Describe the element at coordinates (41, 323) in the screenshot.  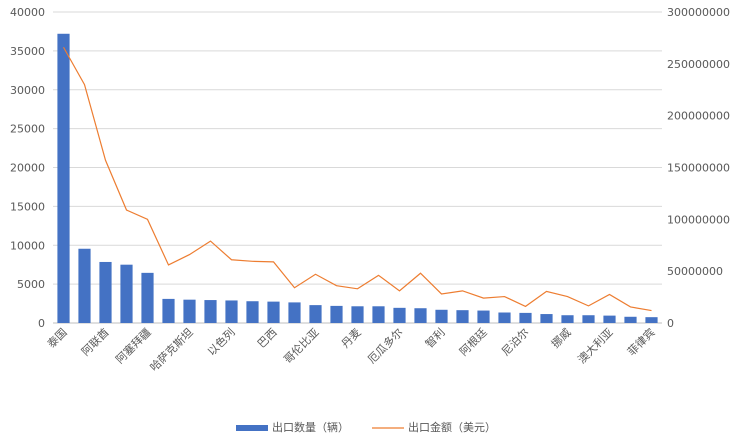
I see `left-tick-label: 0` at that location.